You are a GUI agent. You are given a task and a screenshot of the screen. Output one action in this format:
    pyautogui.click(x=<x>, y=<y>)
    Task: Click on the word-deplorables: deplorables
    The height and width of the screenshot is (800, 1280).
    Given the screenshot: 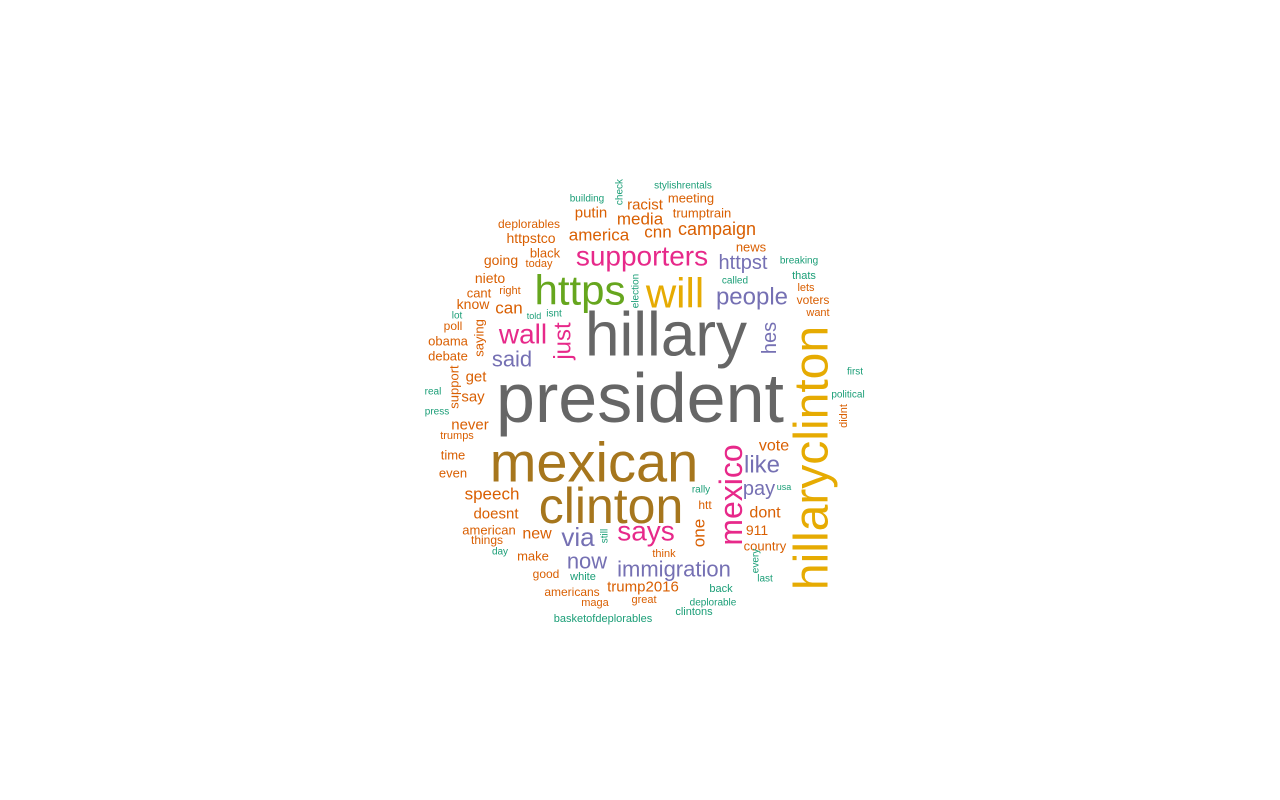 What is the action you would take?
    pyautogui.click(x=529, y=224)
    